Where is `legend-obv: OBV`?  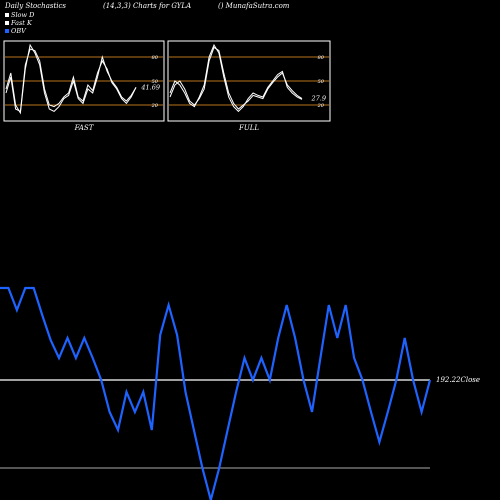 legend-obv: OBV is located at coordinates (15, 31).